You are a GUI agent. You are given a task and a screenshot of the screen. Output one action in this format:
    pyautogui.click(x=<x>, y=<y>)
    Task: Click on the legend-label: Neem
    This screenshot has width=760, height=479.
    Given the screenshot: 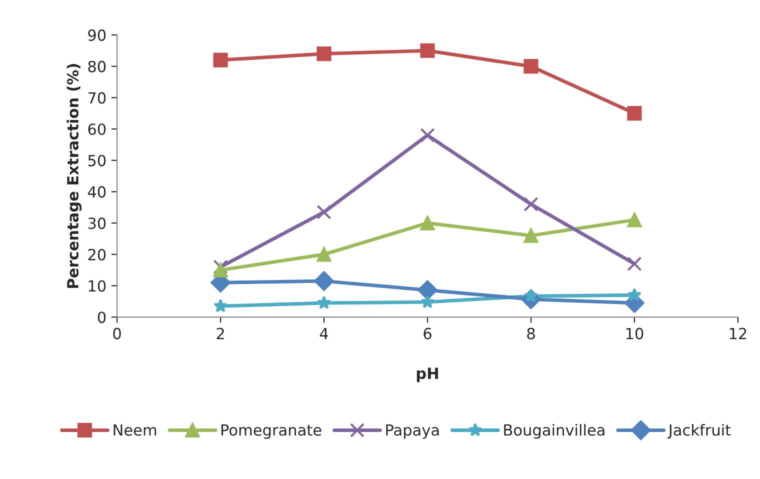 What is the action you would take?
    pyautogui.click(x=135, y=430)
    